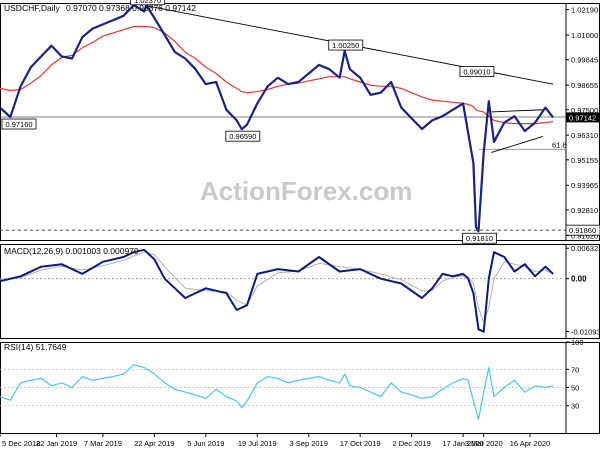 The image size is (600, 455). What do you see at coordinates (584, 85) in the screenshot?
I see `price-tick-label: 0.98655` at bounding box center [584, 85].